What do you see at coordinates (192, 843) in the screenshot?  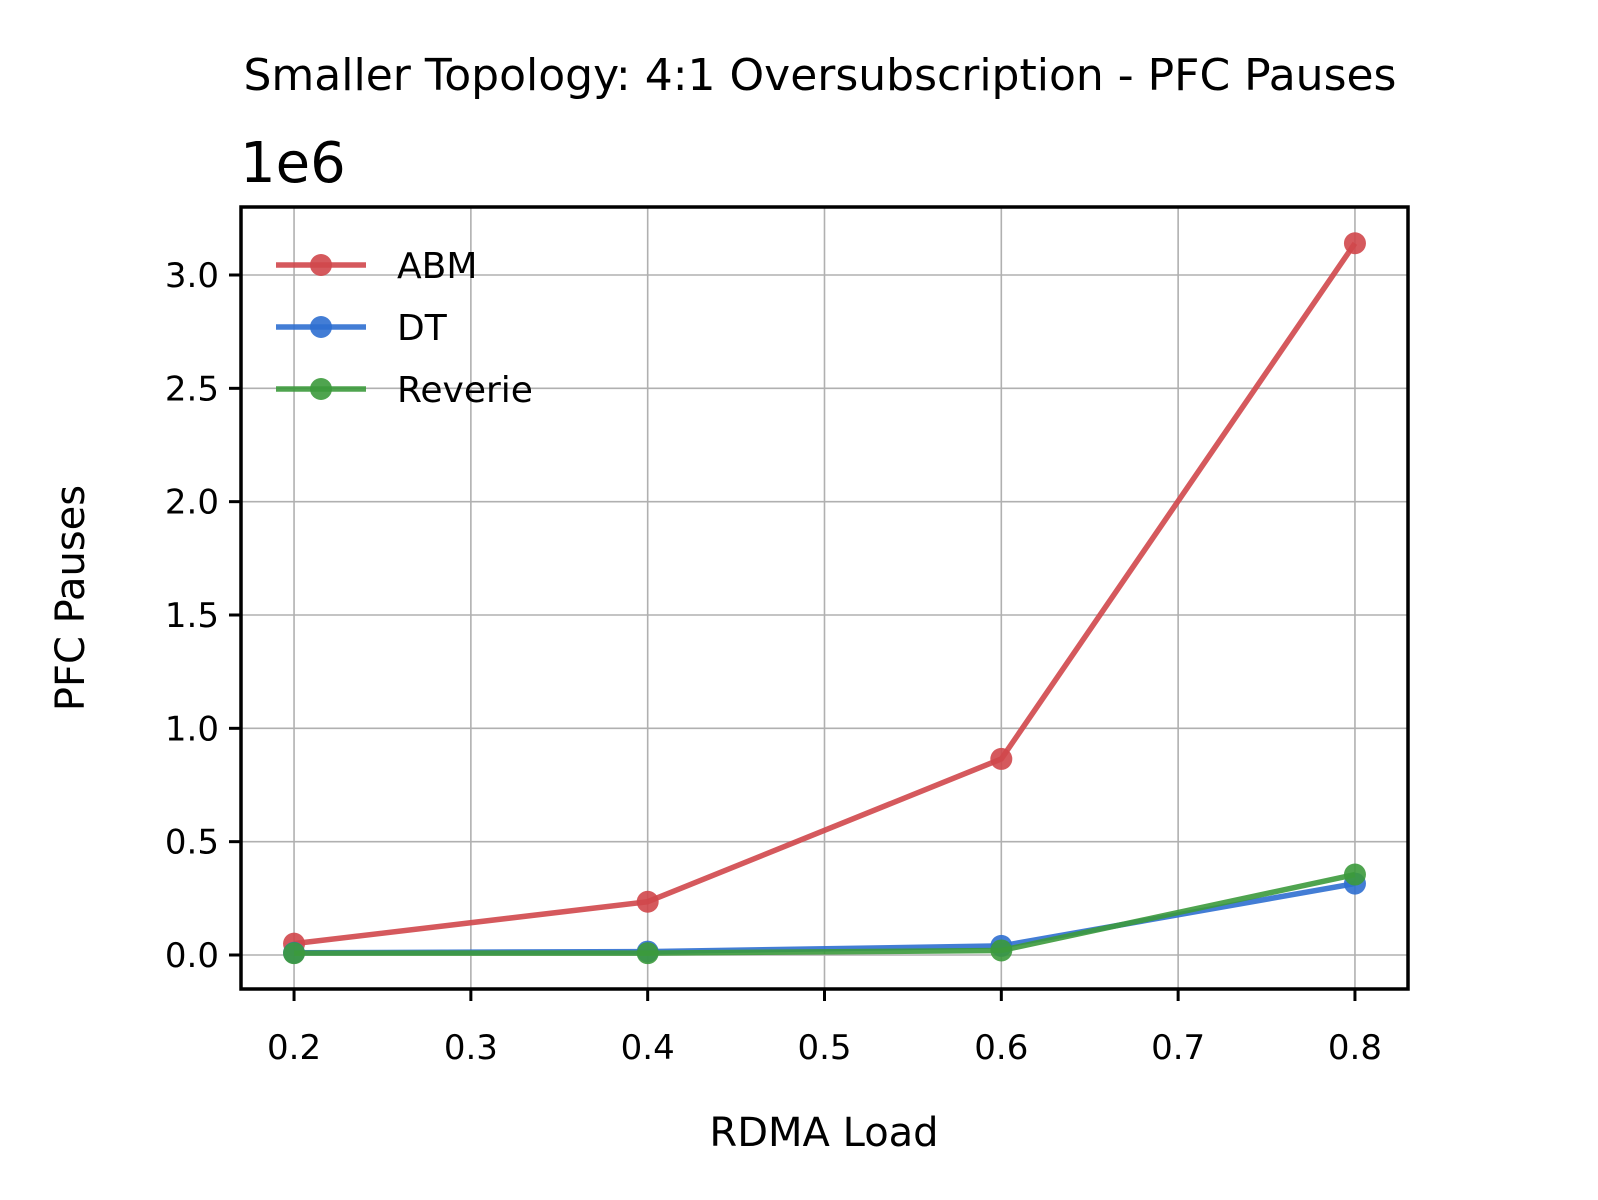 I see `y-tick-label: 0.5` at bounding box center [192, 843].